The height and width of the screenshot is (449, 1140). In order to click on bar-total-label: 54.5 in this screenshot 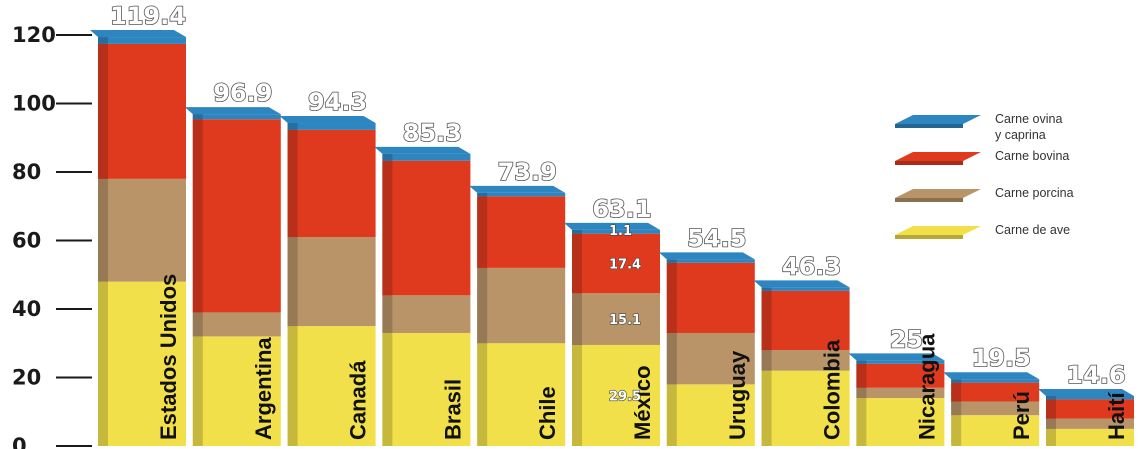, I will do `click(716, 238)`.